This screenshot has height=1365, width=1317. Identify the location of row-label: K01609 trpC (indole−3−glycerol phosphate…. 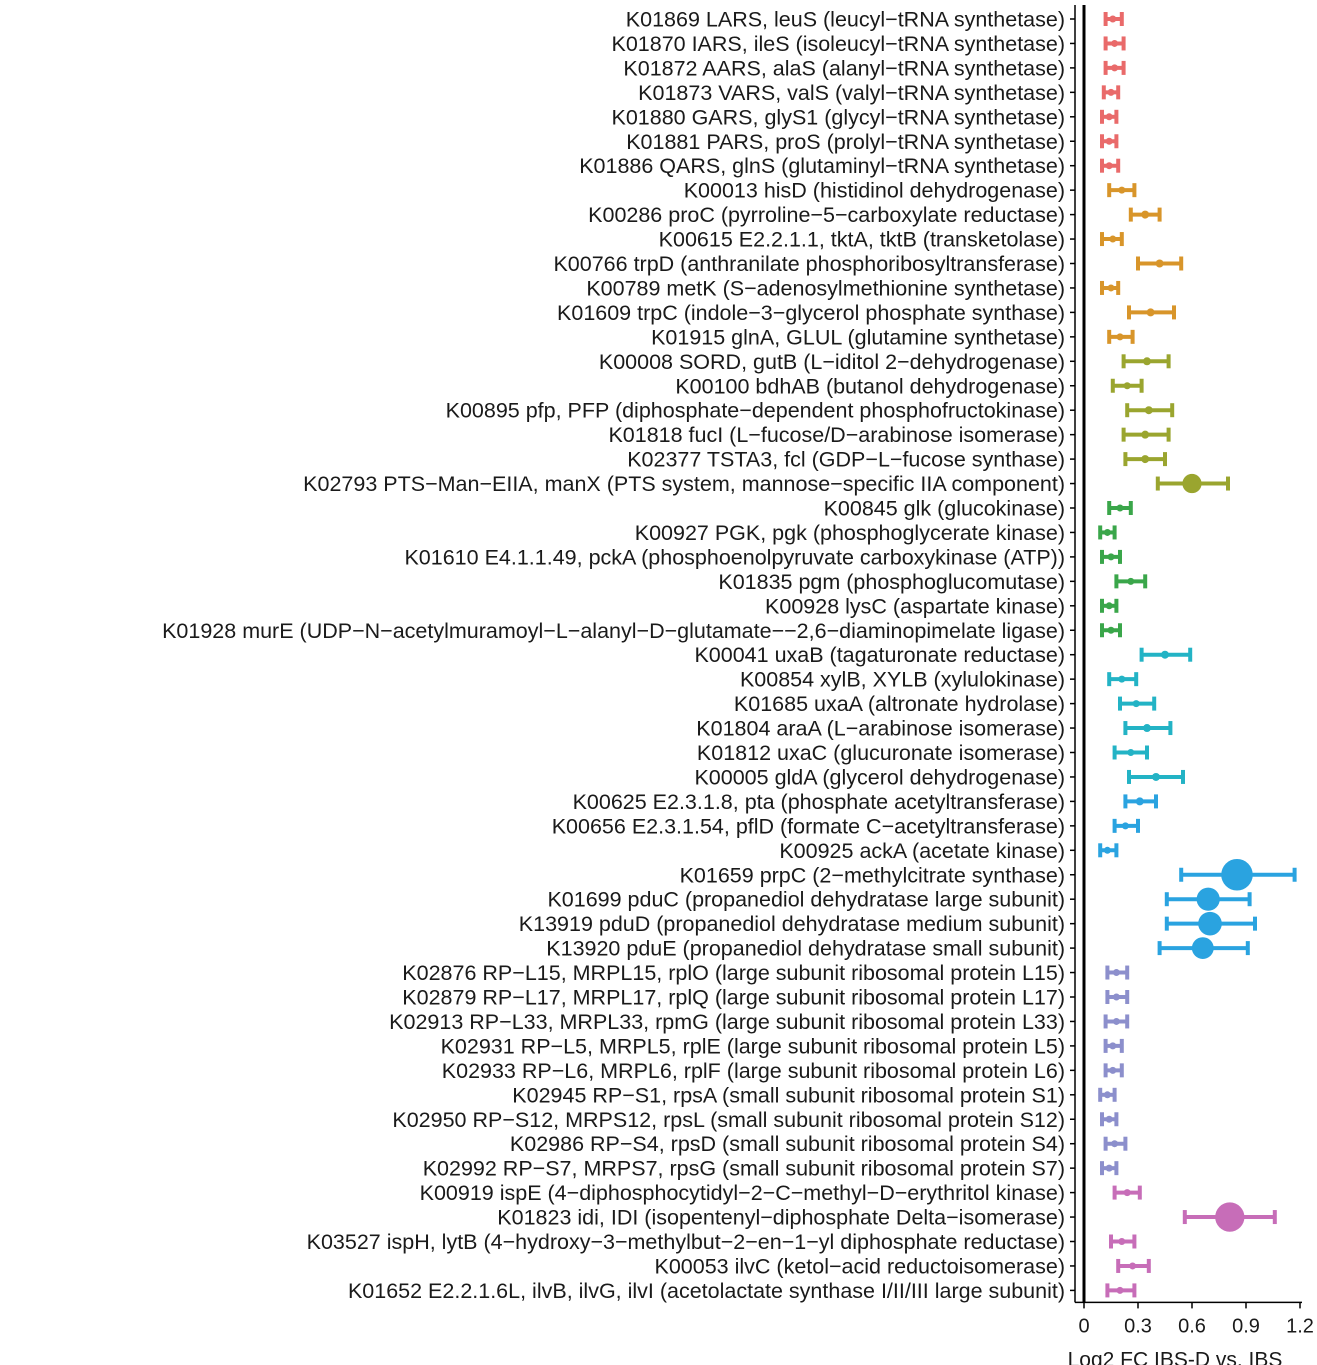
(811, 313).